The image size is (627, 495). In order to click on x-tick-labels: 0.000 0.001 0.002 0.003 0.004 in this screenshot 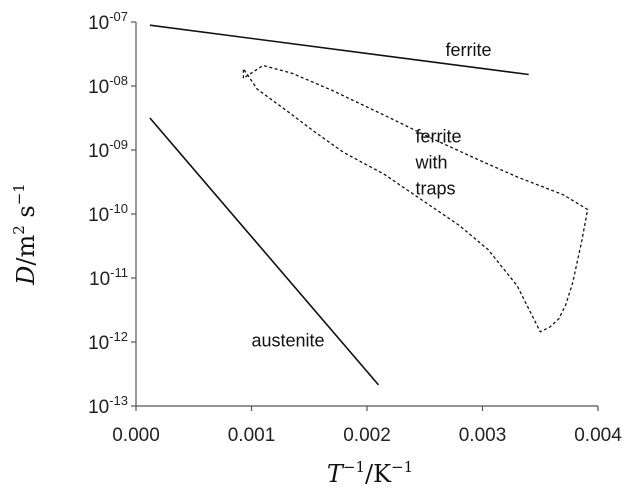, I will do `click(367, 435)`.